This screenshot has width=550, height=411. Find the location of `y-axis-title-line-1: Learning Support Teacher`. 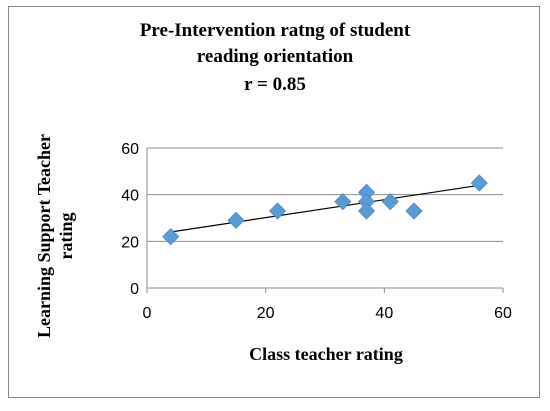

y-axis-title-line-1: Learning Support Teacher is located at coordinates (44, 236).